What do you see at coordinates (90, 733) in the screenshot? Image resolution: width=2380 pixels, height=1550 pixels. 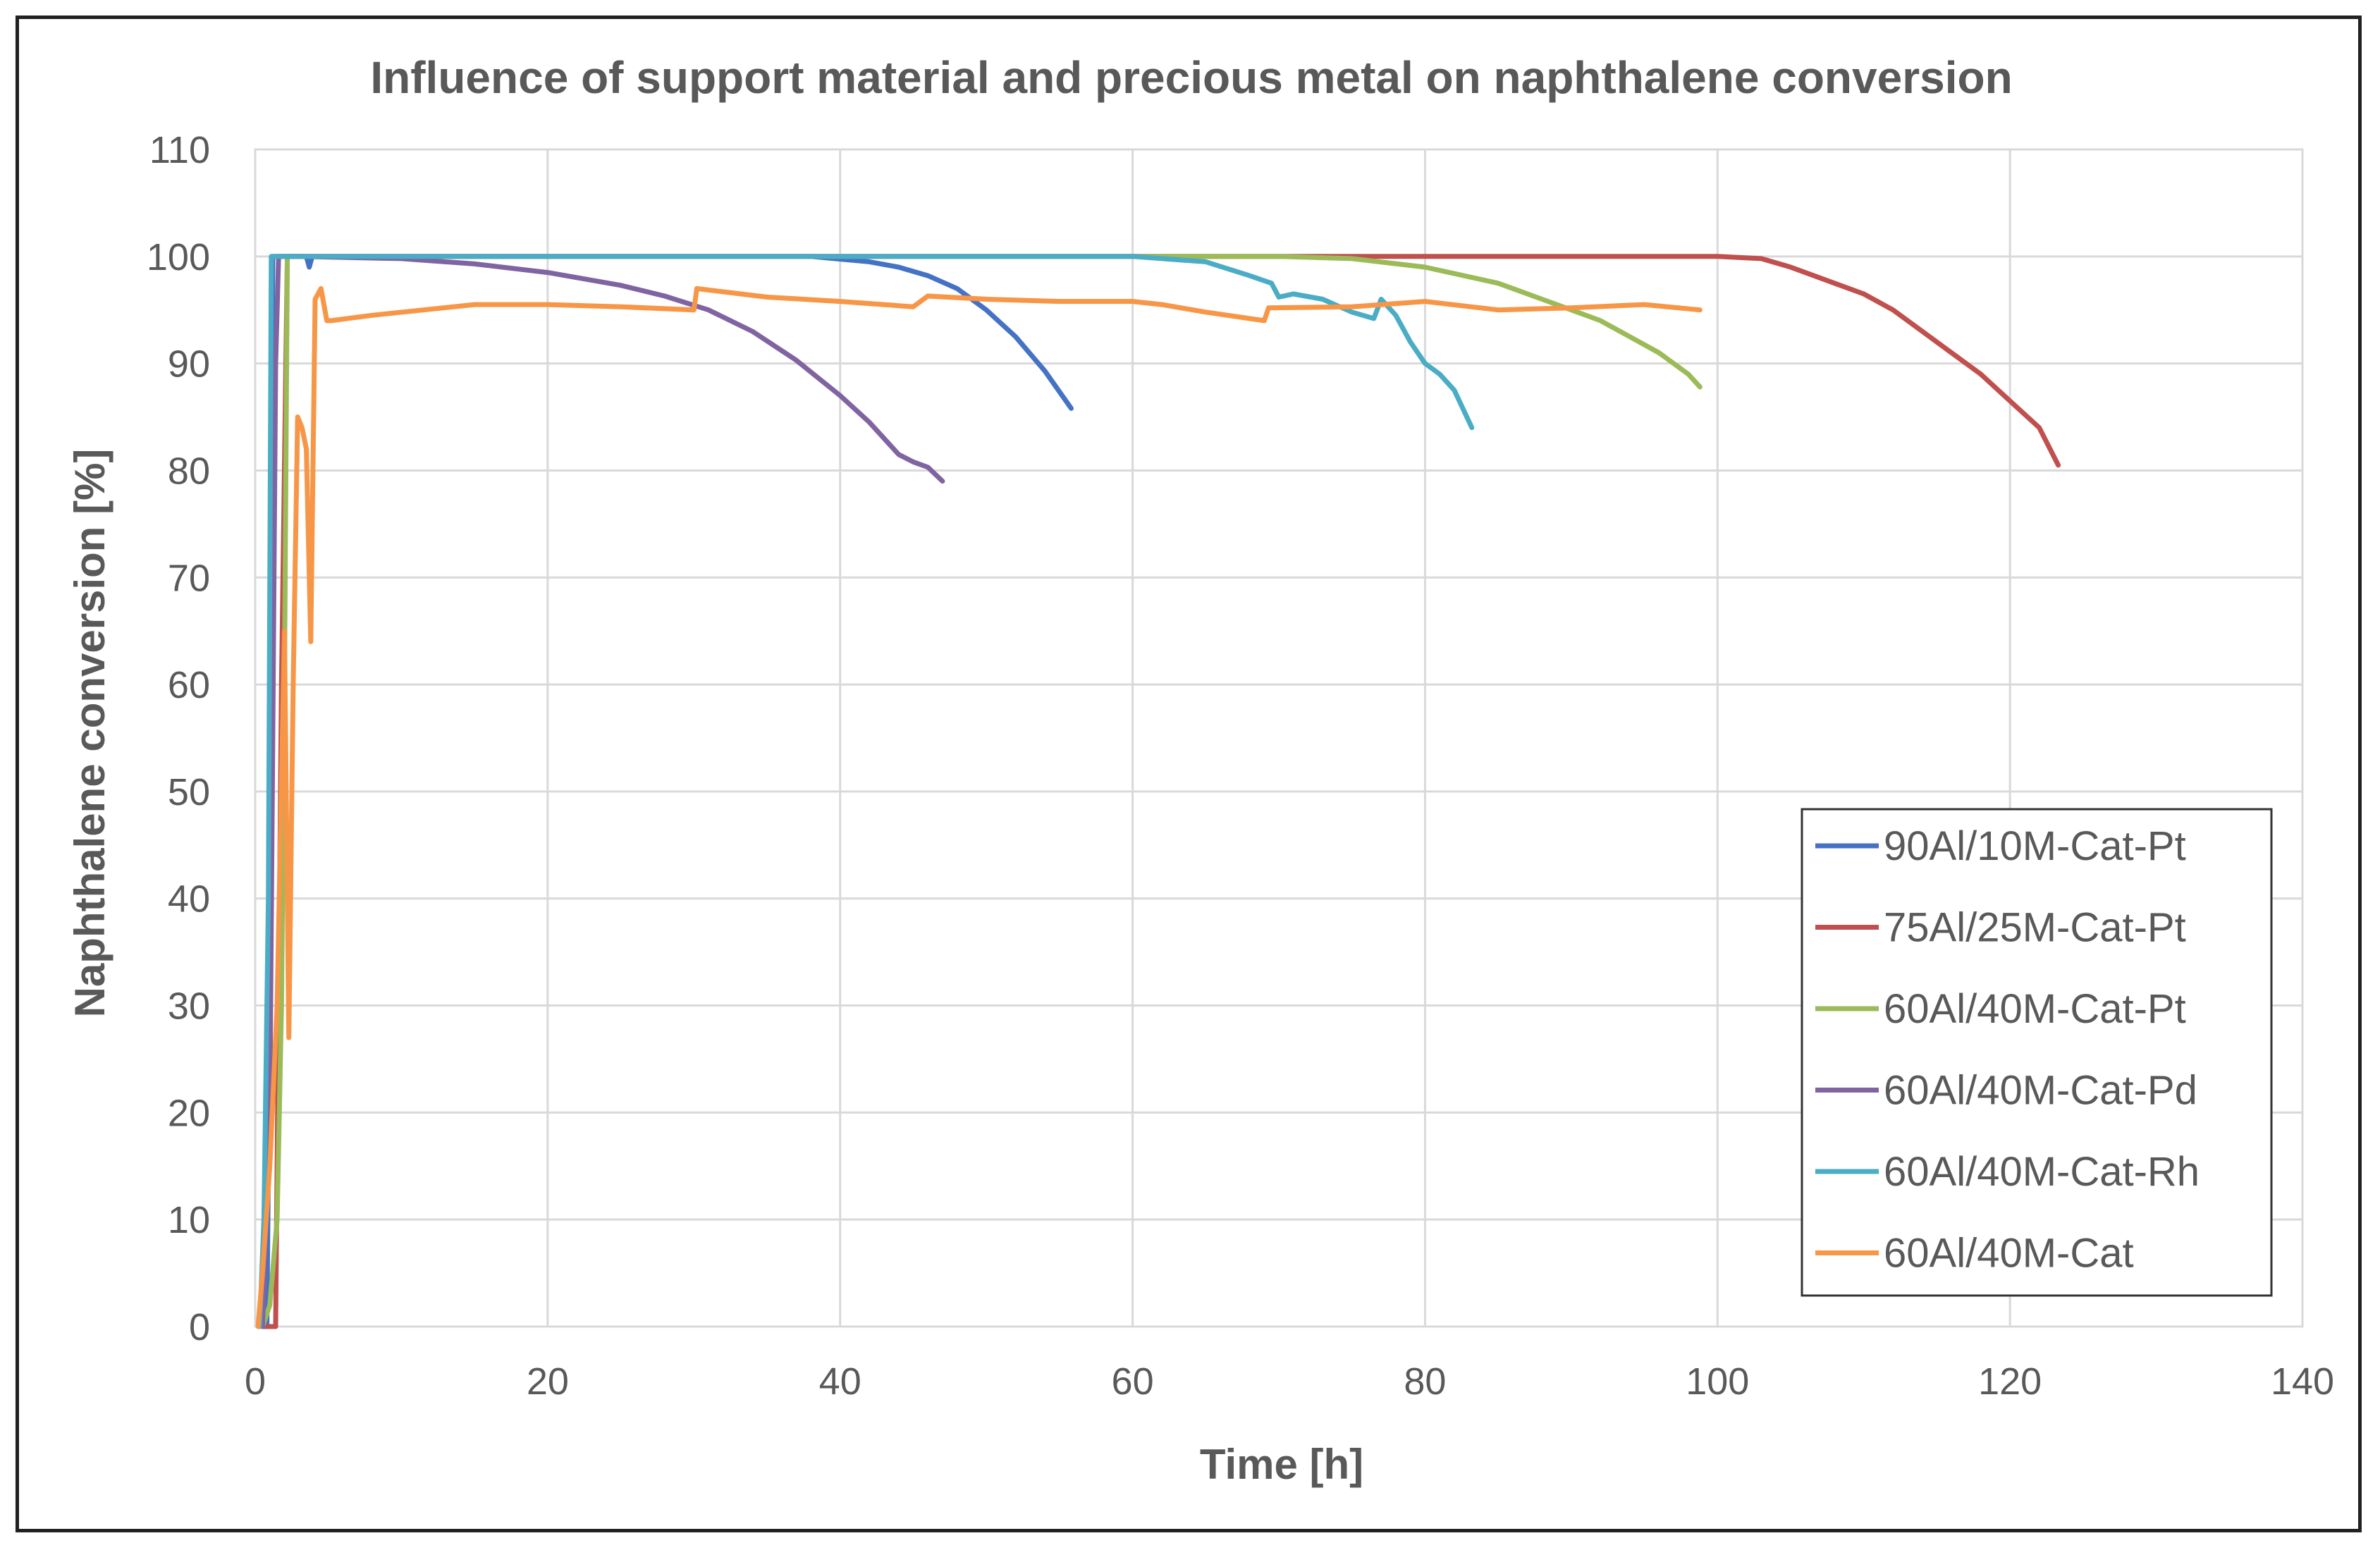 I see `y-axis-label: Naphthalene conversion [%]` at bounding box center [90, 733].